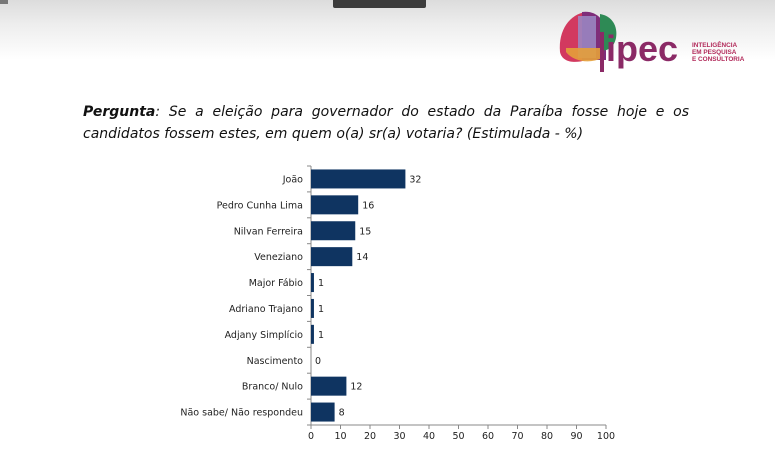 The width and height of the screenshot is (775, 457). What do you see at coordinates (517, 436) in the screenshot?
I see `x-tick-label: 70` at bounding box center [517, 436].